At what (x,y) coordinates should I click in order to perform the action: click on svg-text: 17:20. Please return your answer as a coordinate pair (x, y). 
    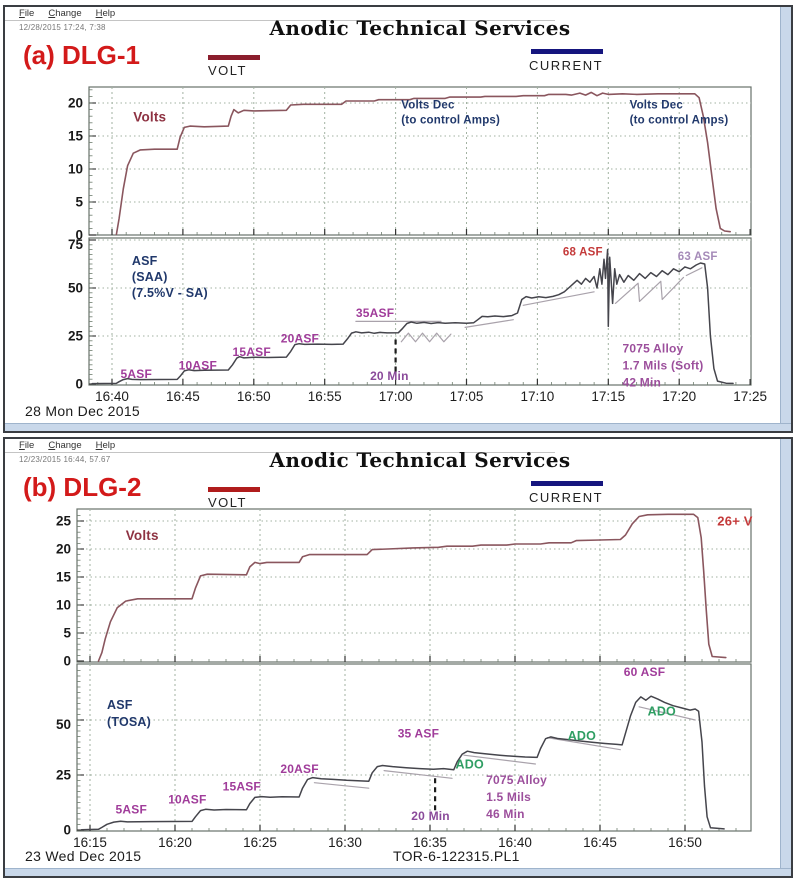
    Looking at the image, I should click on (679, 396).